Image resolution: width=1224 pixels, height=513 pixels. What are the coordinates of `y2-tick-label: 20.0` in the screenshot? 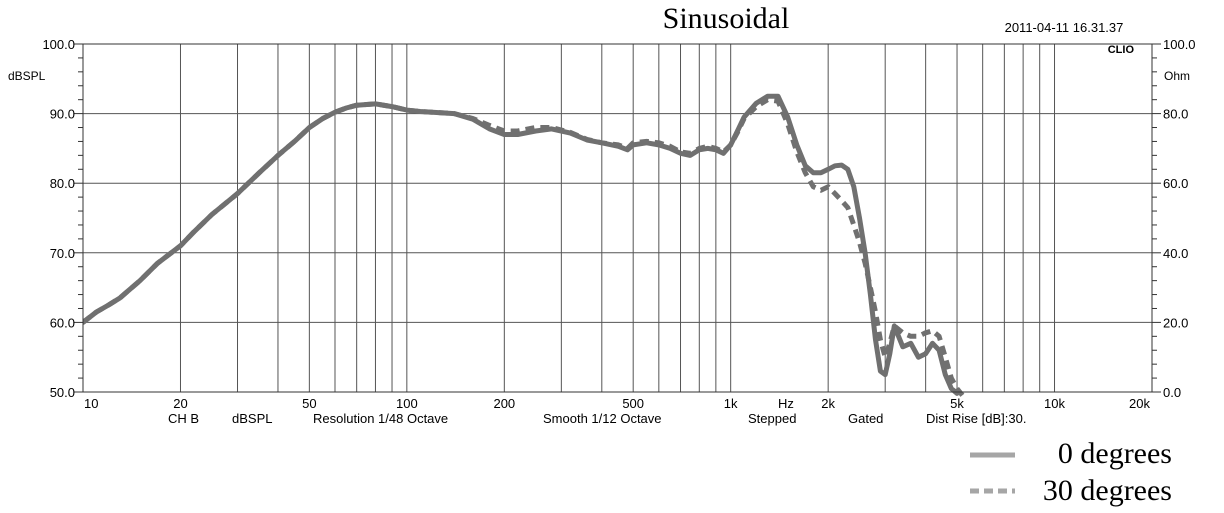 It's located at (1175, 322).